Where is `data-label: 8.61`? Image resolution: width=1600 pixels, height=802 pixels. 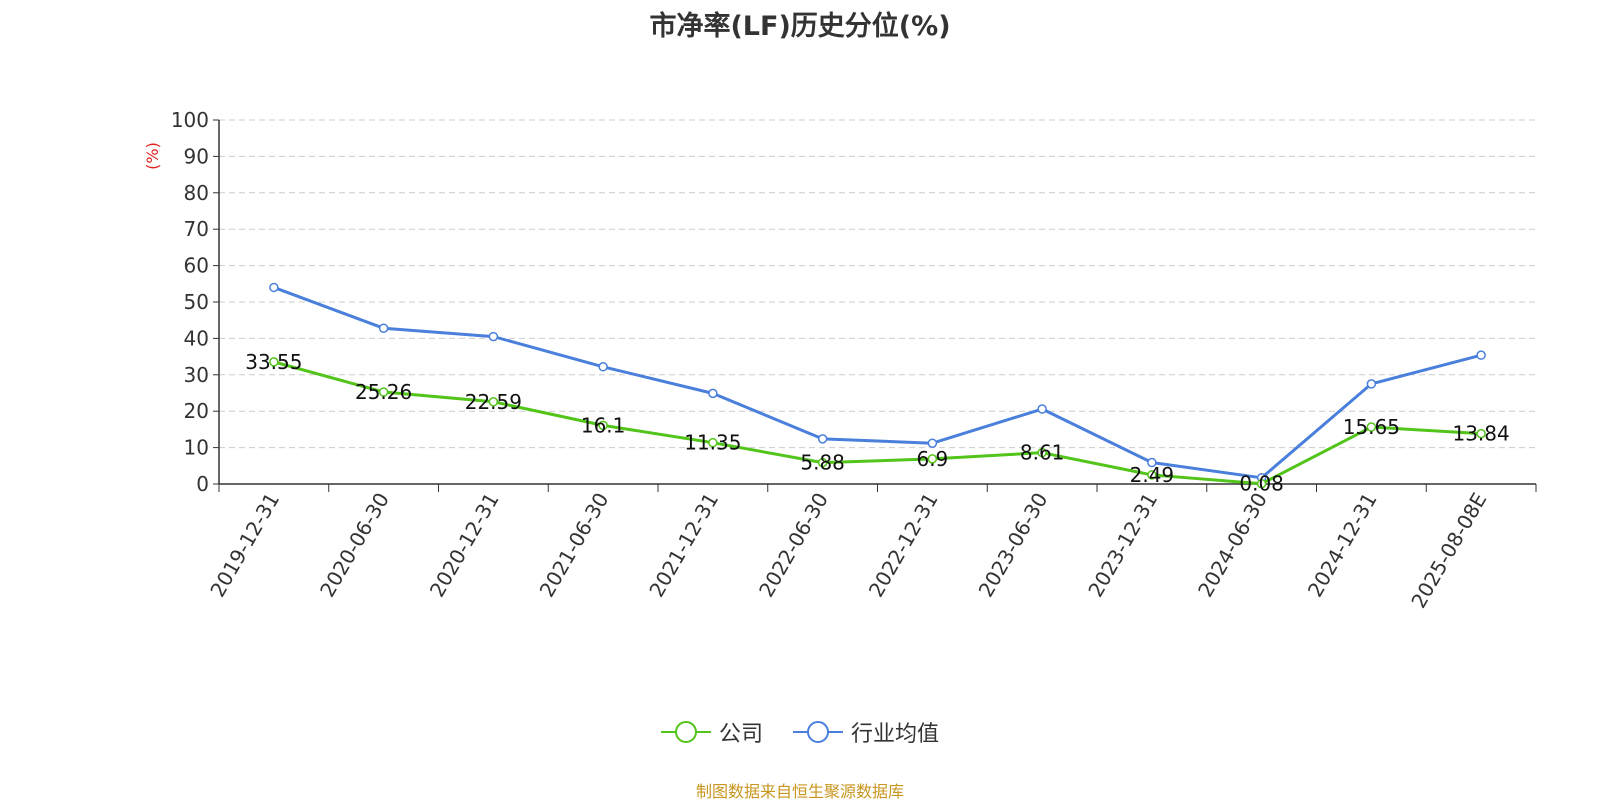
data-label: 8.61 is located at coordinates (1042, 453).